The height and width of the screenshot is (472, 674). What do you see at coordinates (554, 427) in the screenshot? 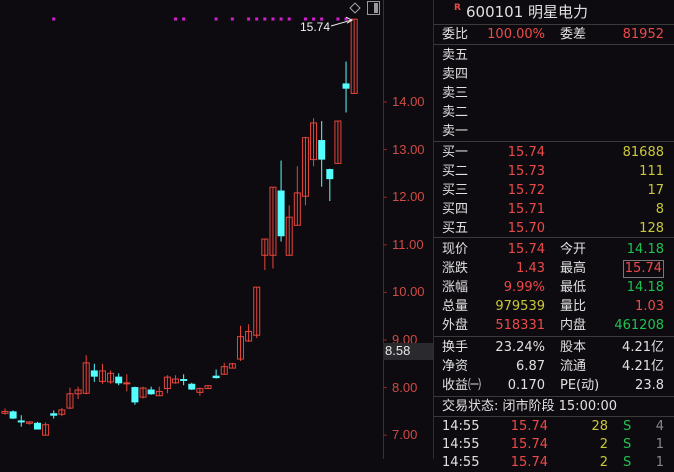
I see `tick-row: 14:55 15.74 28 S 4` at bounding box center [554, 427].